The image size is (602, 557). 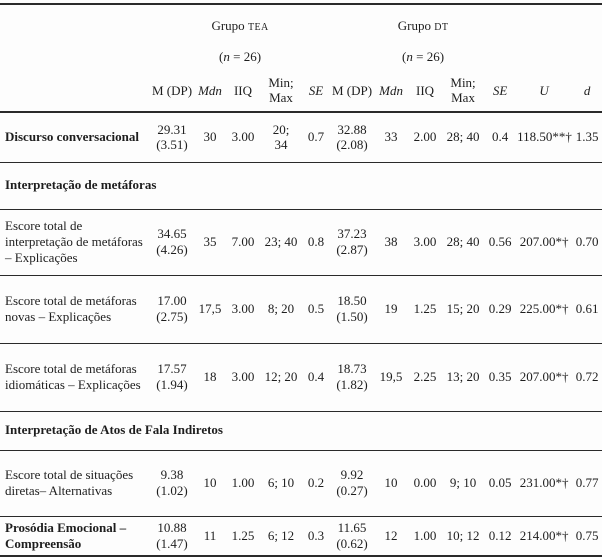 I want to click on data-cell: 20; 34, so click(x=281, y=137).